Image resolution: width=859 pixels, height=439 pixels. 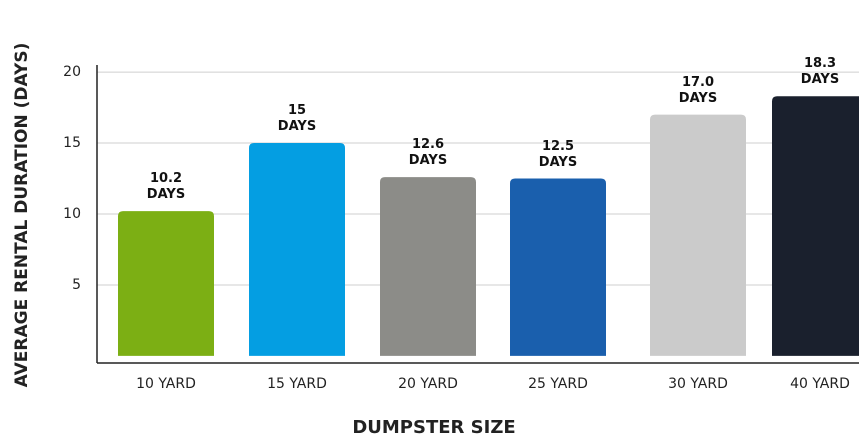 What do you see at coordinates (76, 285) in the screenshot?
I see `y-tick-label: 5` at bounding box center [76, 285].